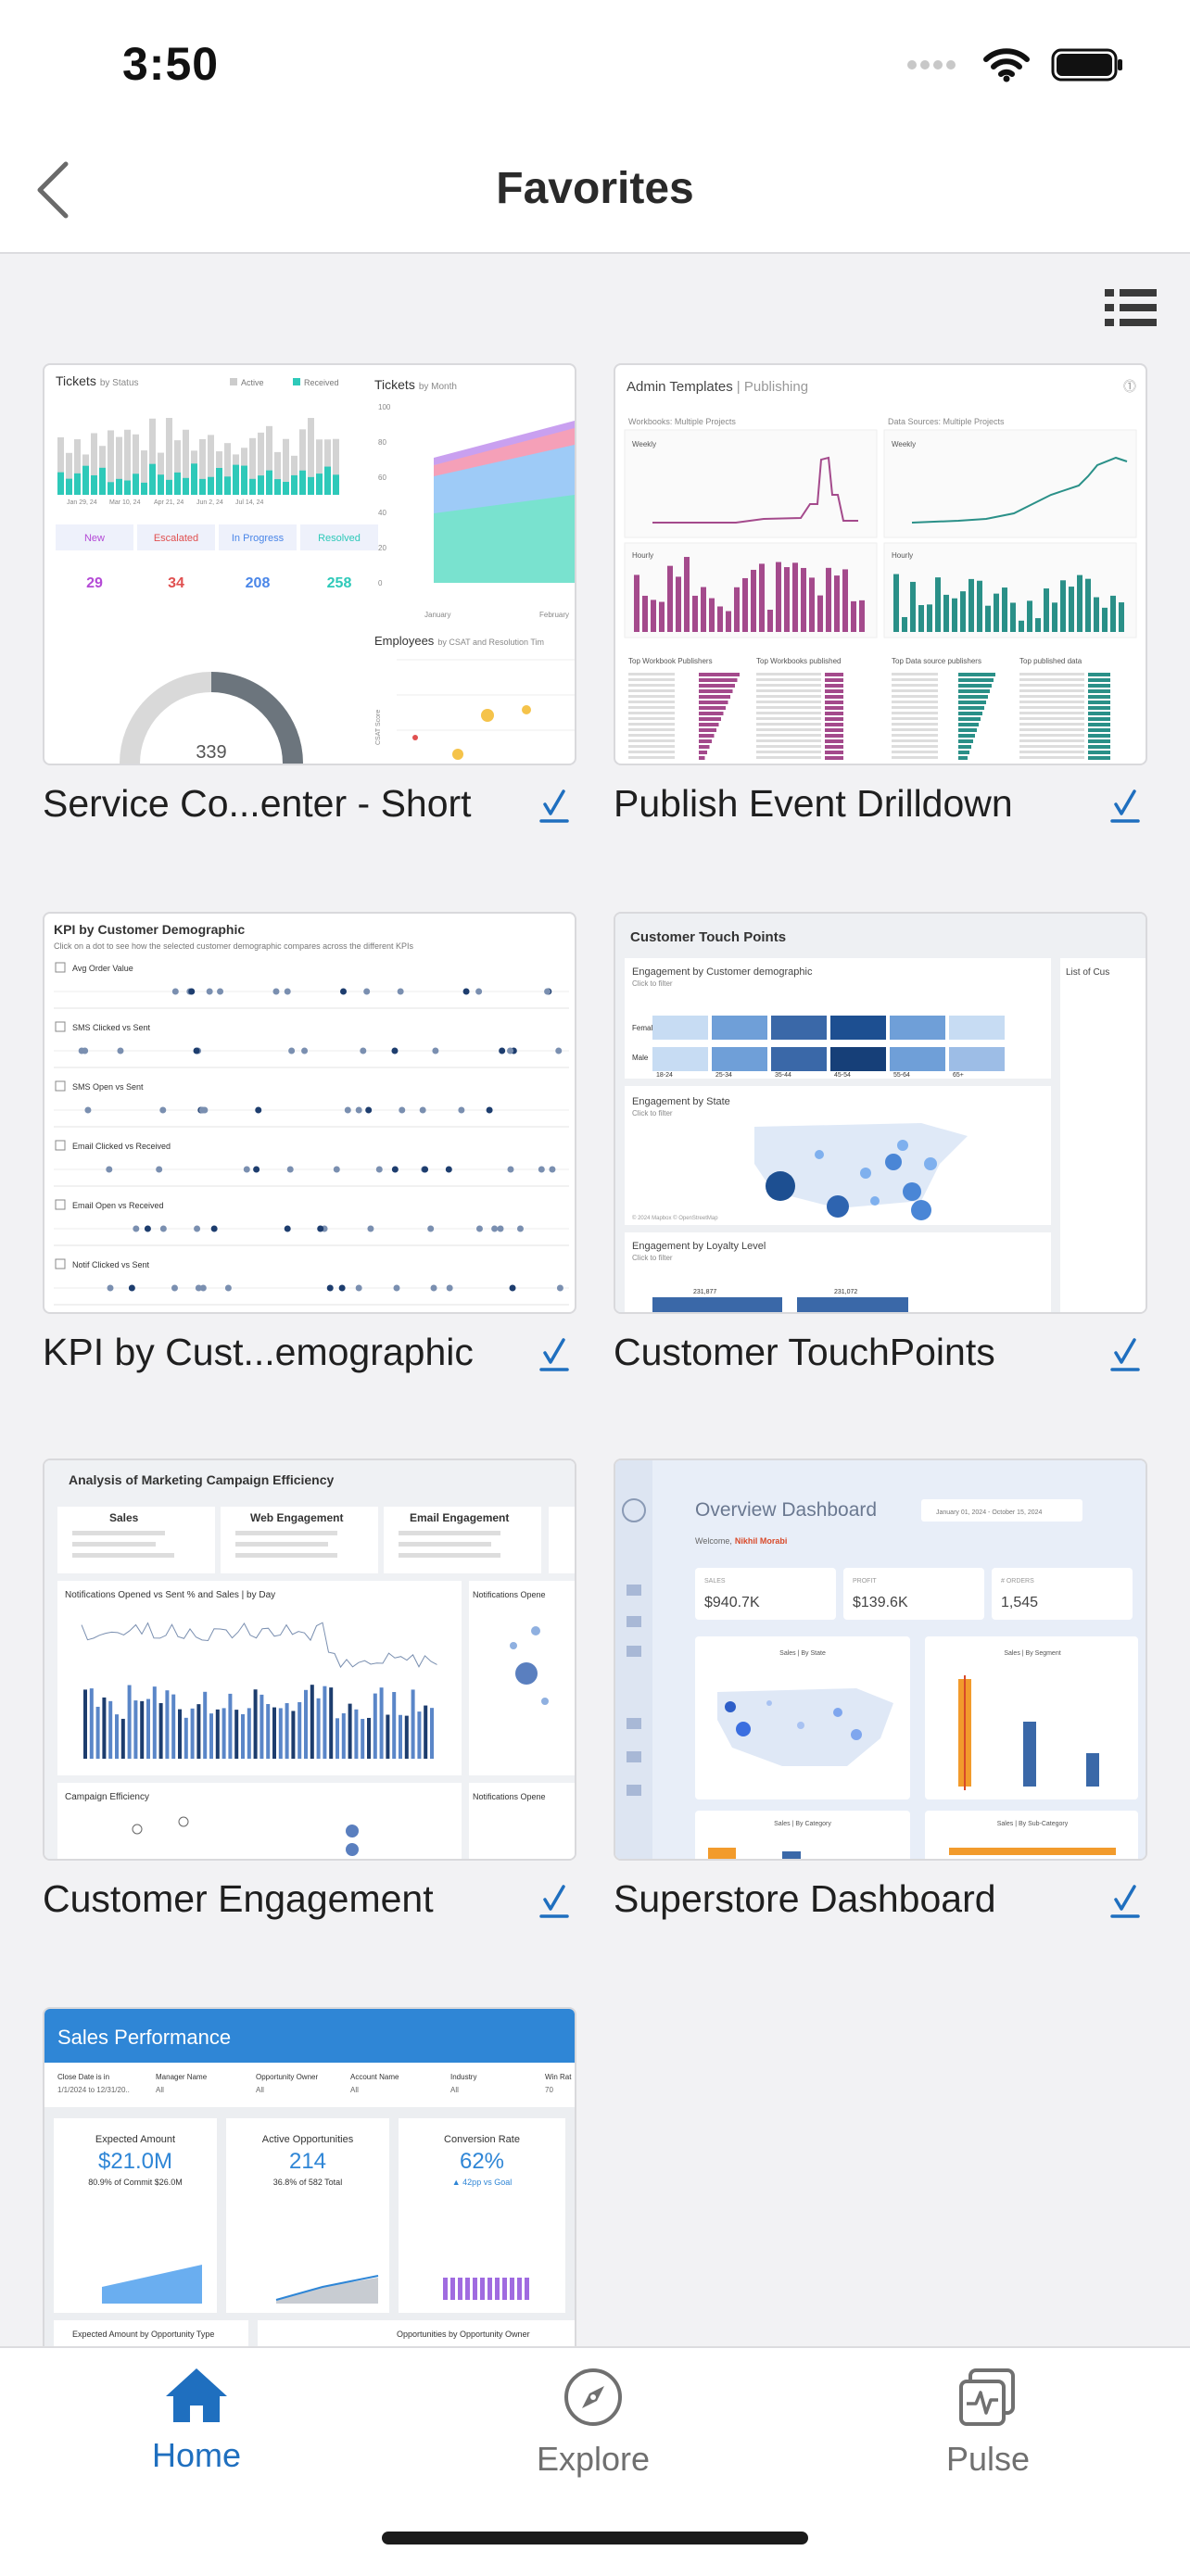 The image size is (1190, 2576). What do you see at coordinates (1130, 308) in the screenshot?
I see `list-view-button` at bounding box center [1130, 308].